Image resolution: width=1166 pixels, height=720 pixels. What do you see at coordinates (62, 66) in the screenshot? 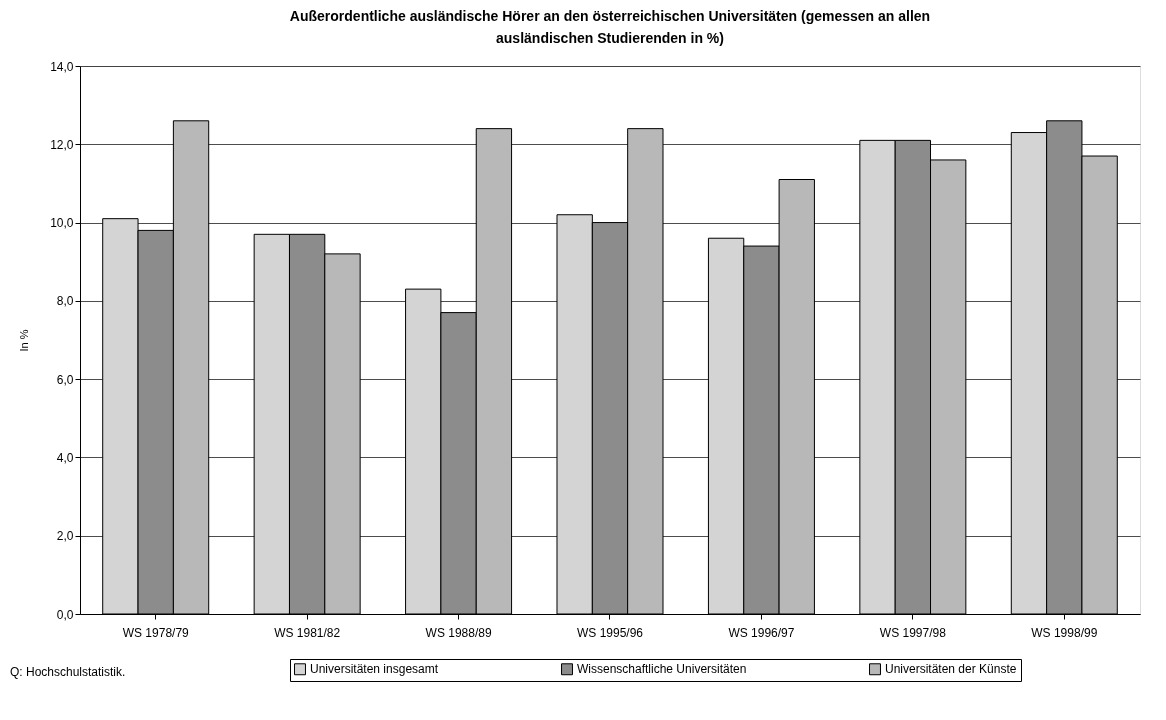
I see `y-tick-label: 14,0` at bounding box center [62, 66].